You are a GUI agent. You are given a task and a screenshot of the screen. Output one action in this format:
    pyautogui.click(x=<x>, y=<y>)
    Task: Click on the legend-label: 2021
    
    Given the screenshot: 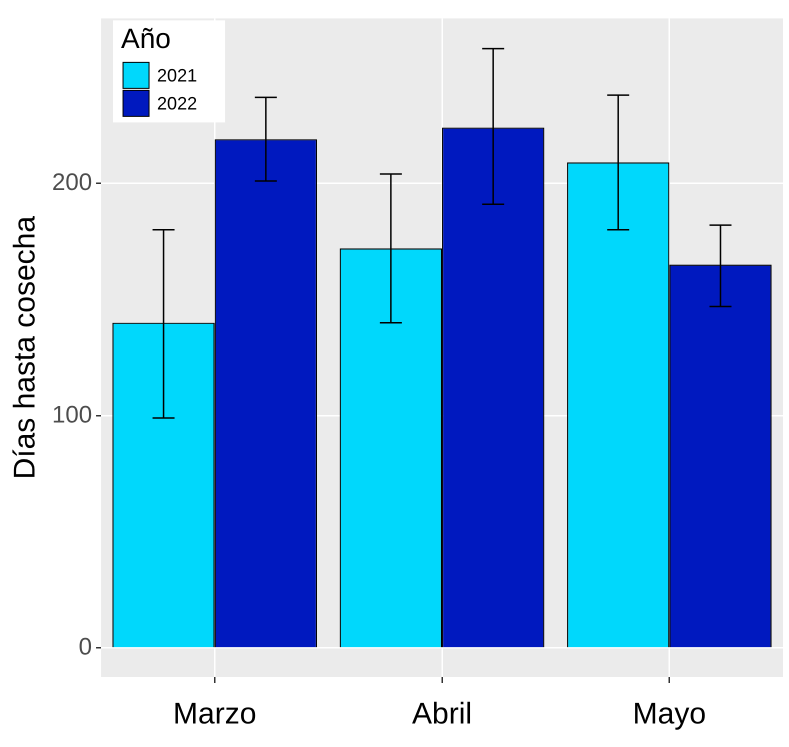 What is the action you would take?
    pyautogui.click(x=177, y=75)
    